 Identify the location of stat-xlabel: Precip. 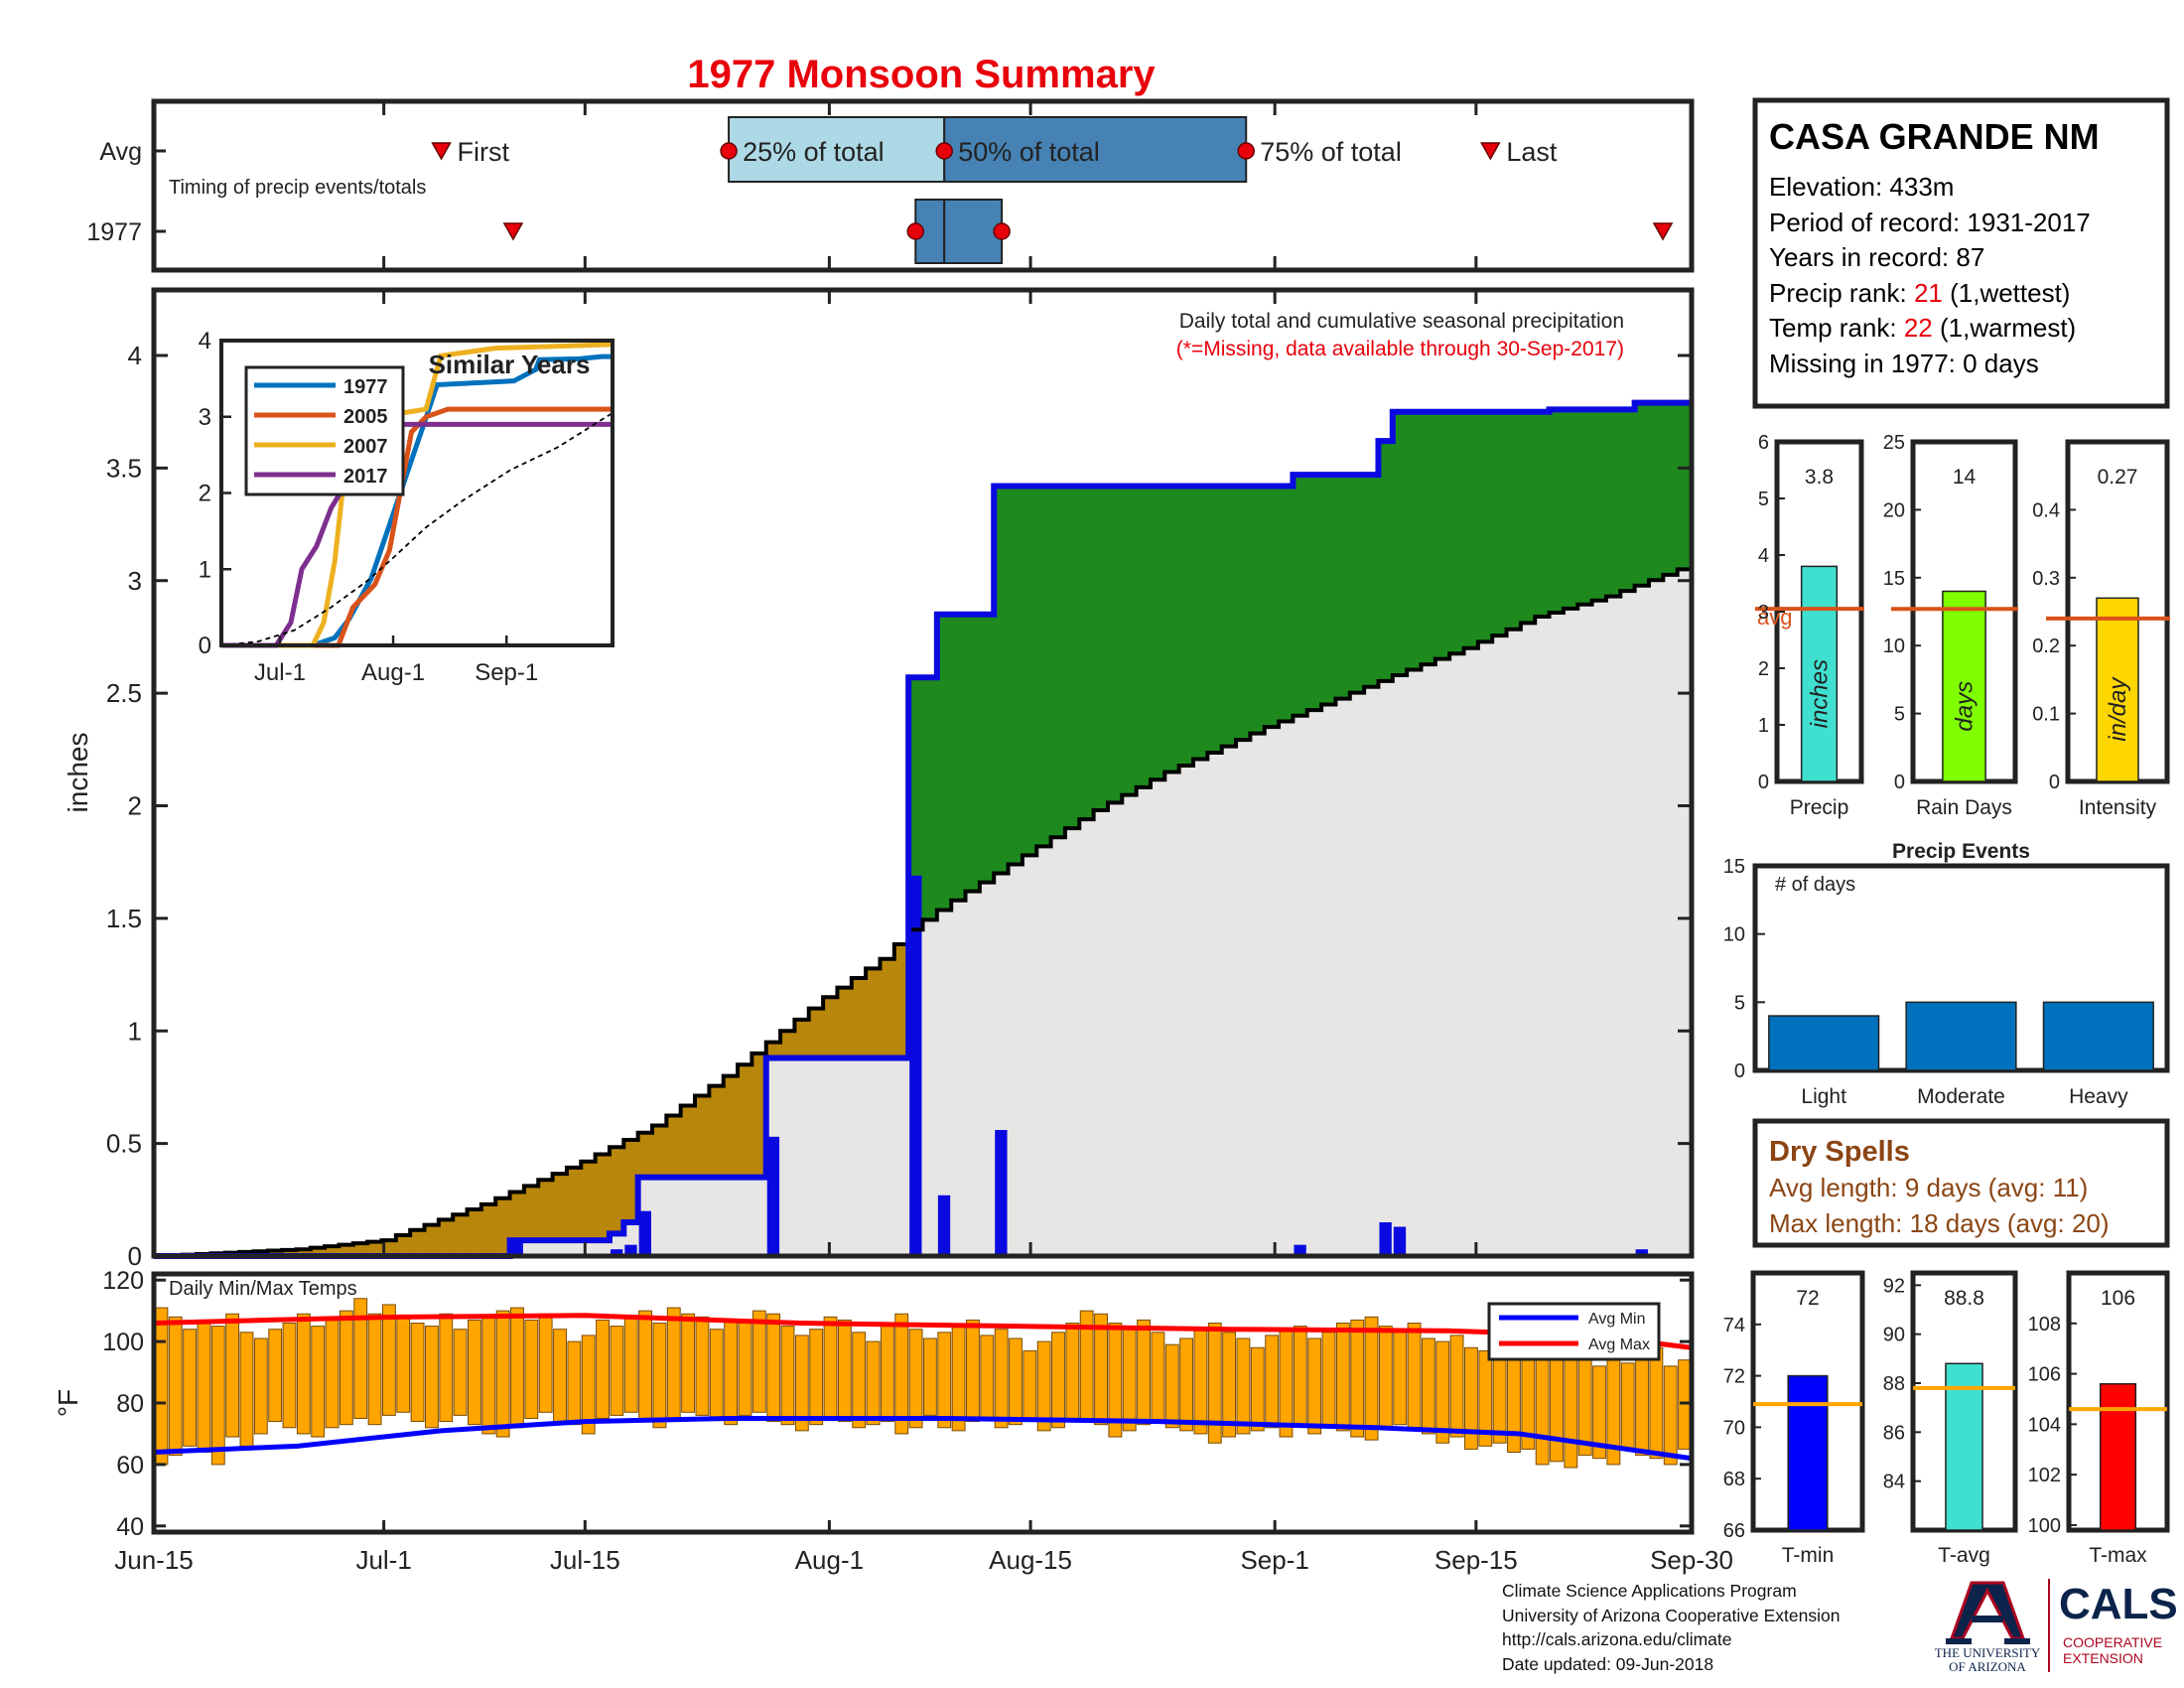
(1819, 807).